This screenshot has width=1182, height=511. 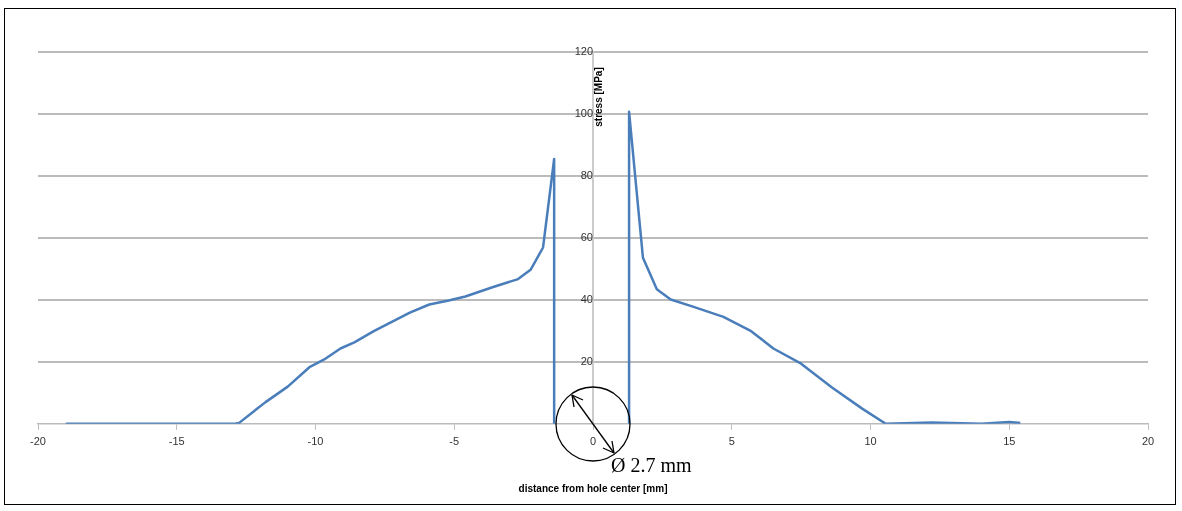 I want to click on y-tick-label: 80, so click(x=586, y=174).